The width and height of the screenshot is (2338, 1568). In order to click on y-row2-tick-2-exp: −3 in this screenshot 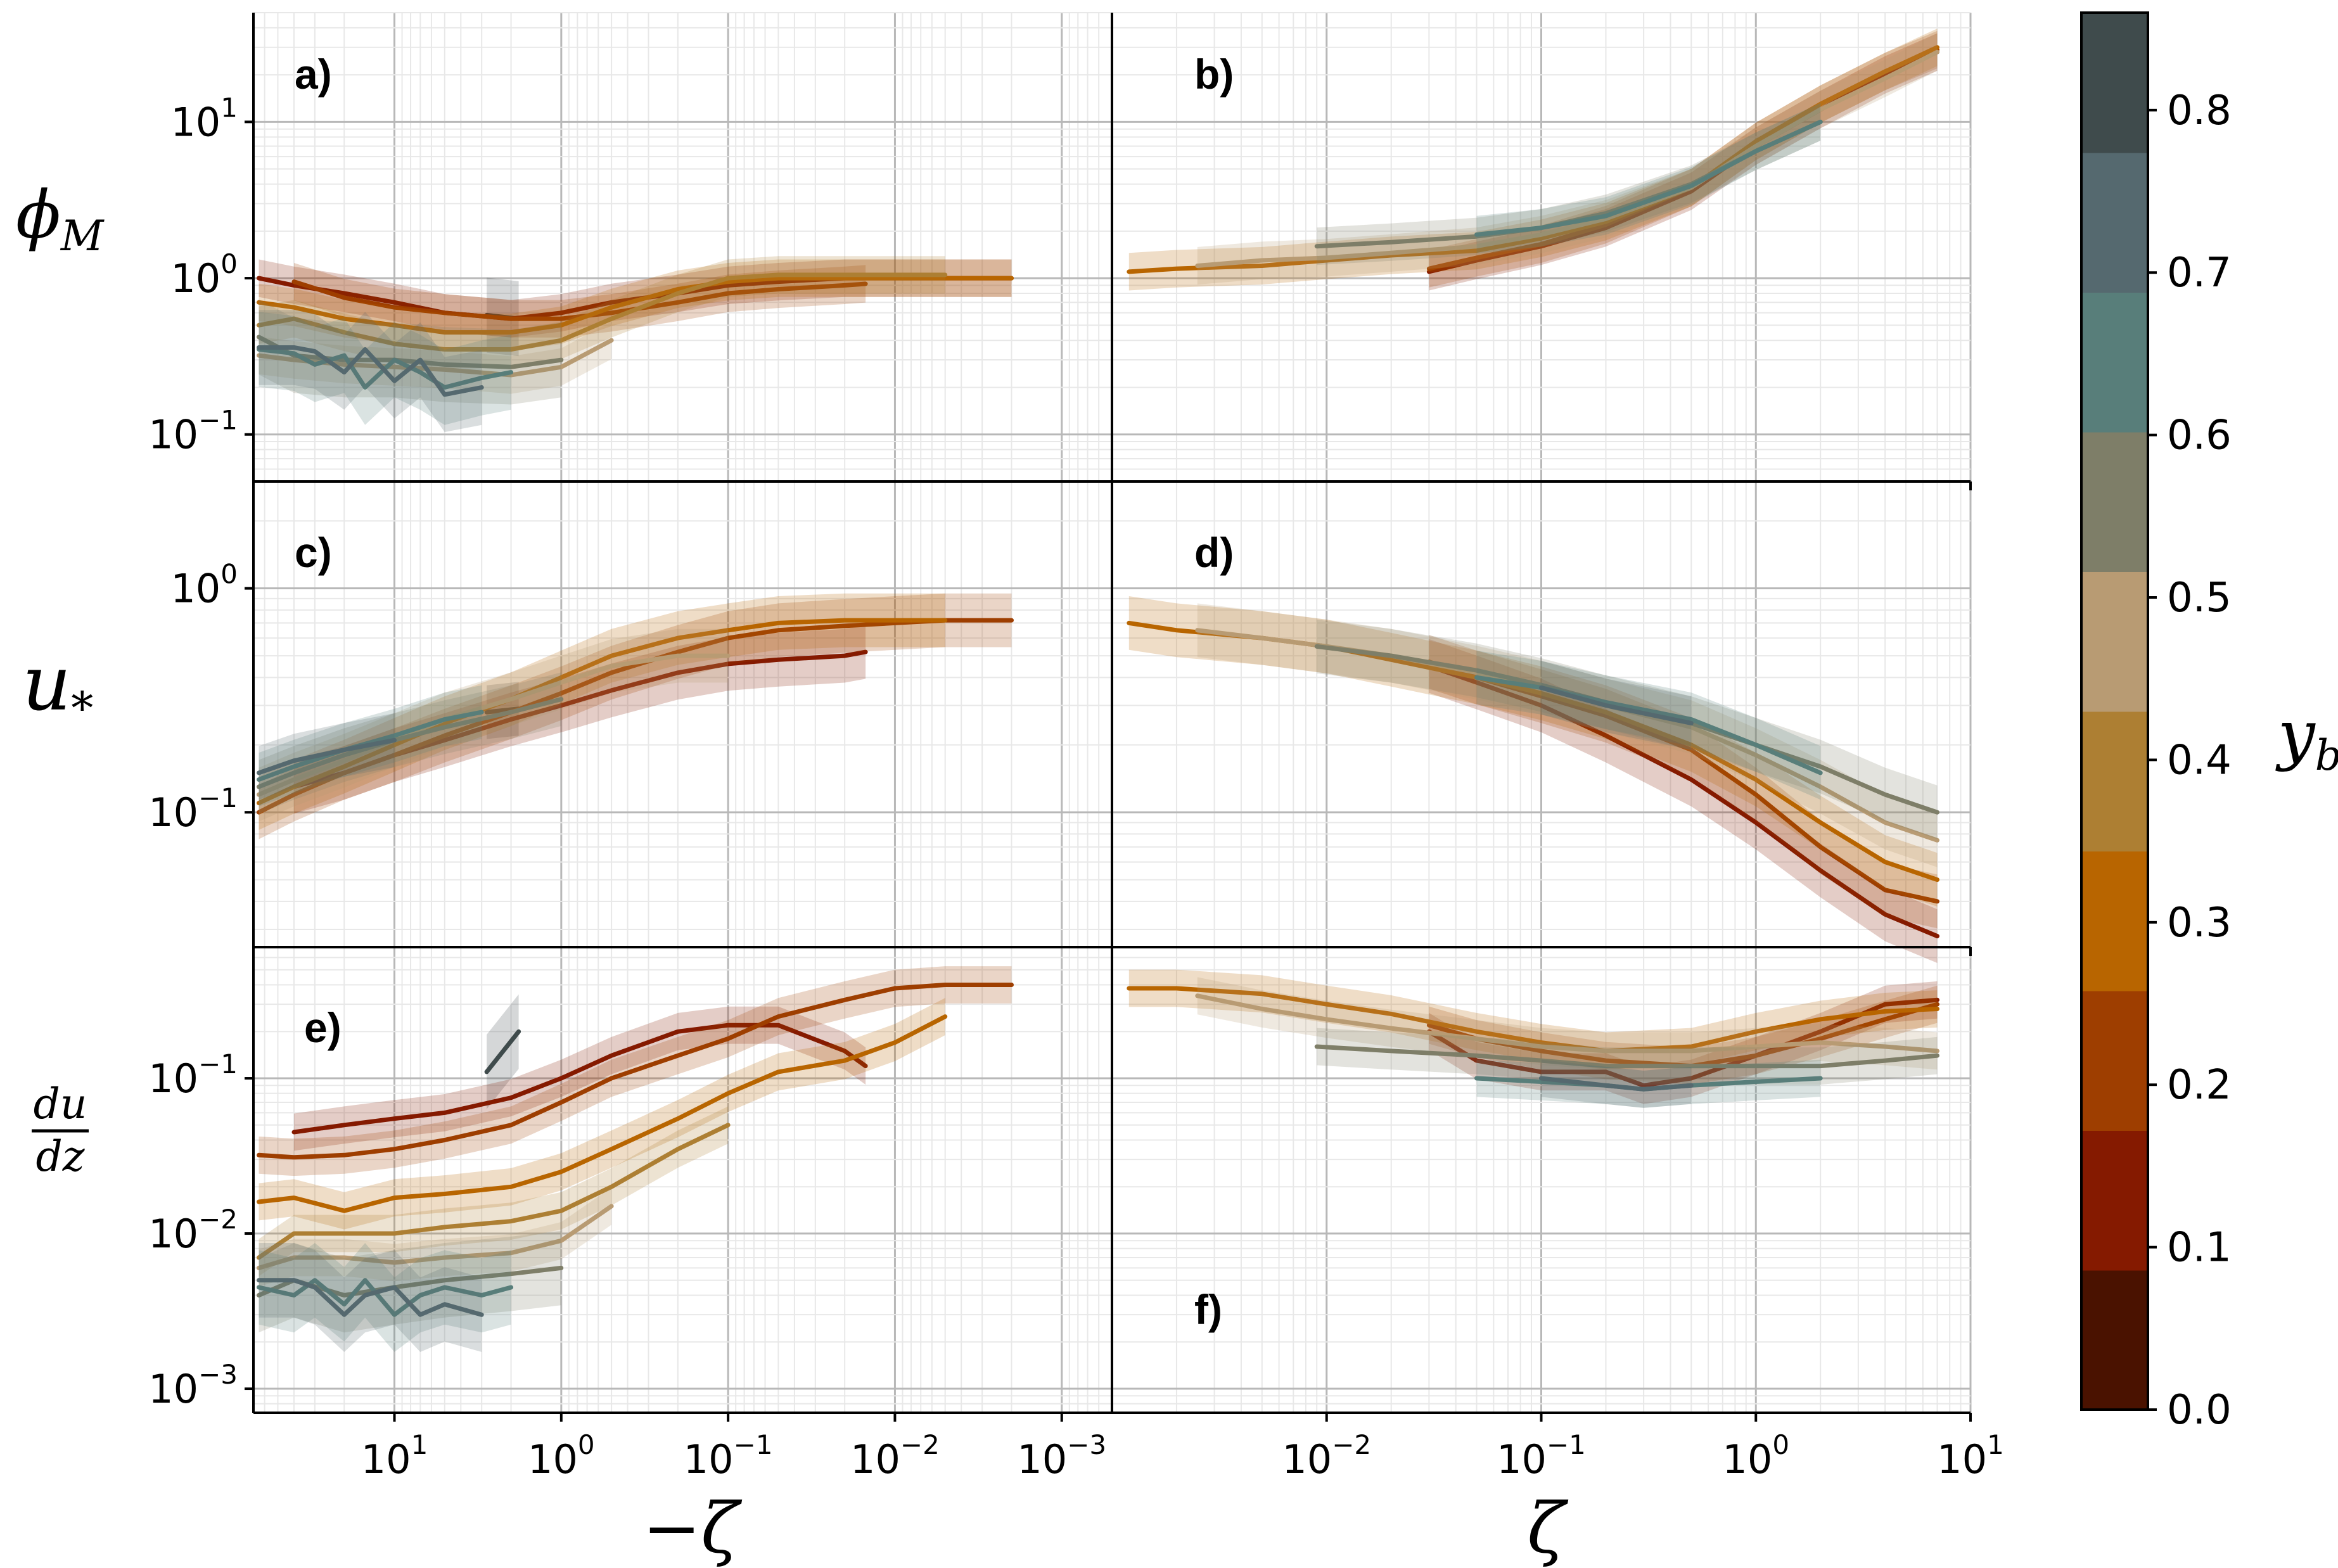, I will do `click(218, 1374)`.